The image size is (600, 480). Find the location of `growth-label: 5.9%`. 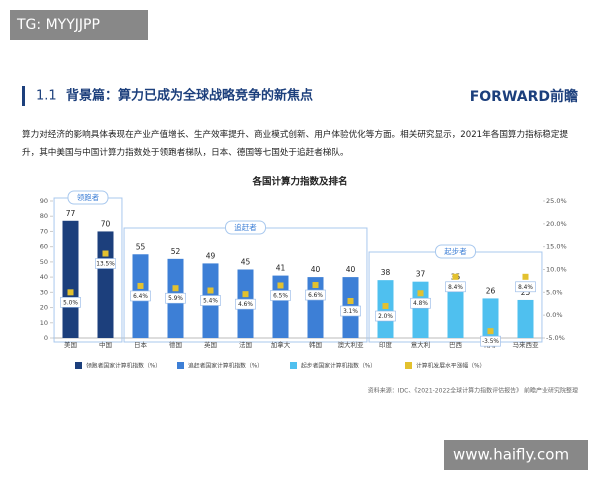

growth-label: 5.9% is located at coordinates (175, 299).